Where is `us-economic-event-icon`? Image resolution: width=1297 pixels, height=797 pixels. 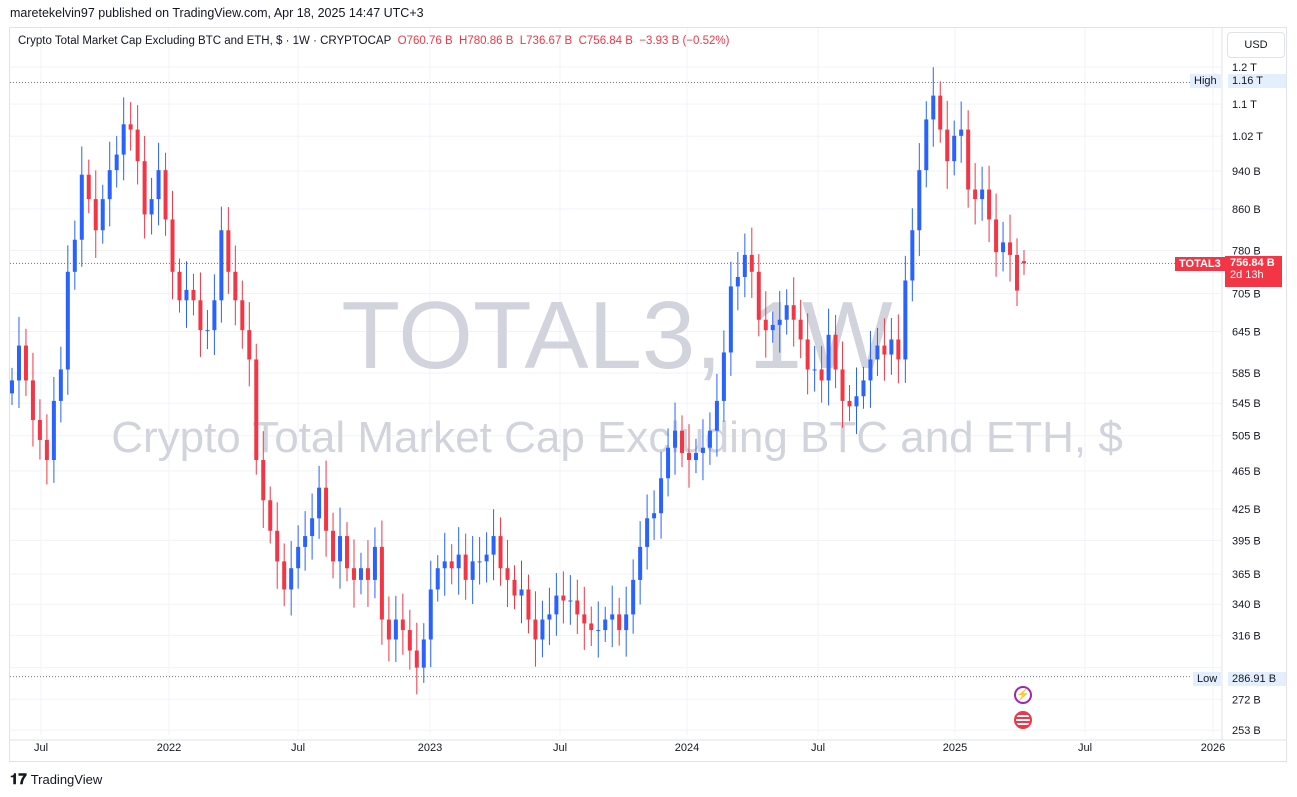 us-economic-event-icon is located at coordinates (1023, 720).